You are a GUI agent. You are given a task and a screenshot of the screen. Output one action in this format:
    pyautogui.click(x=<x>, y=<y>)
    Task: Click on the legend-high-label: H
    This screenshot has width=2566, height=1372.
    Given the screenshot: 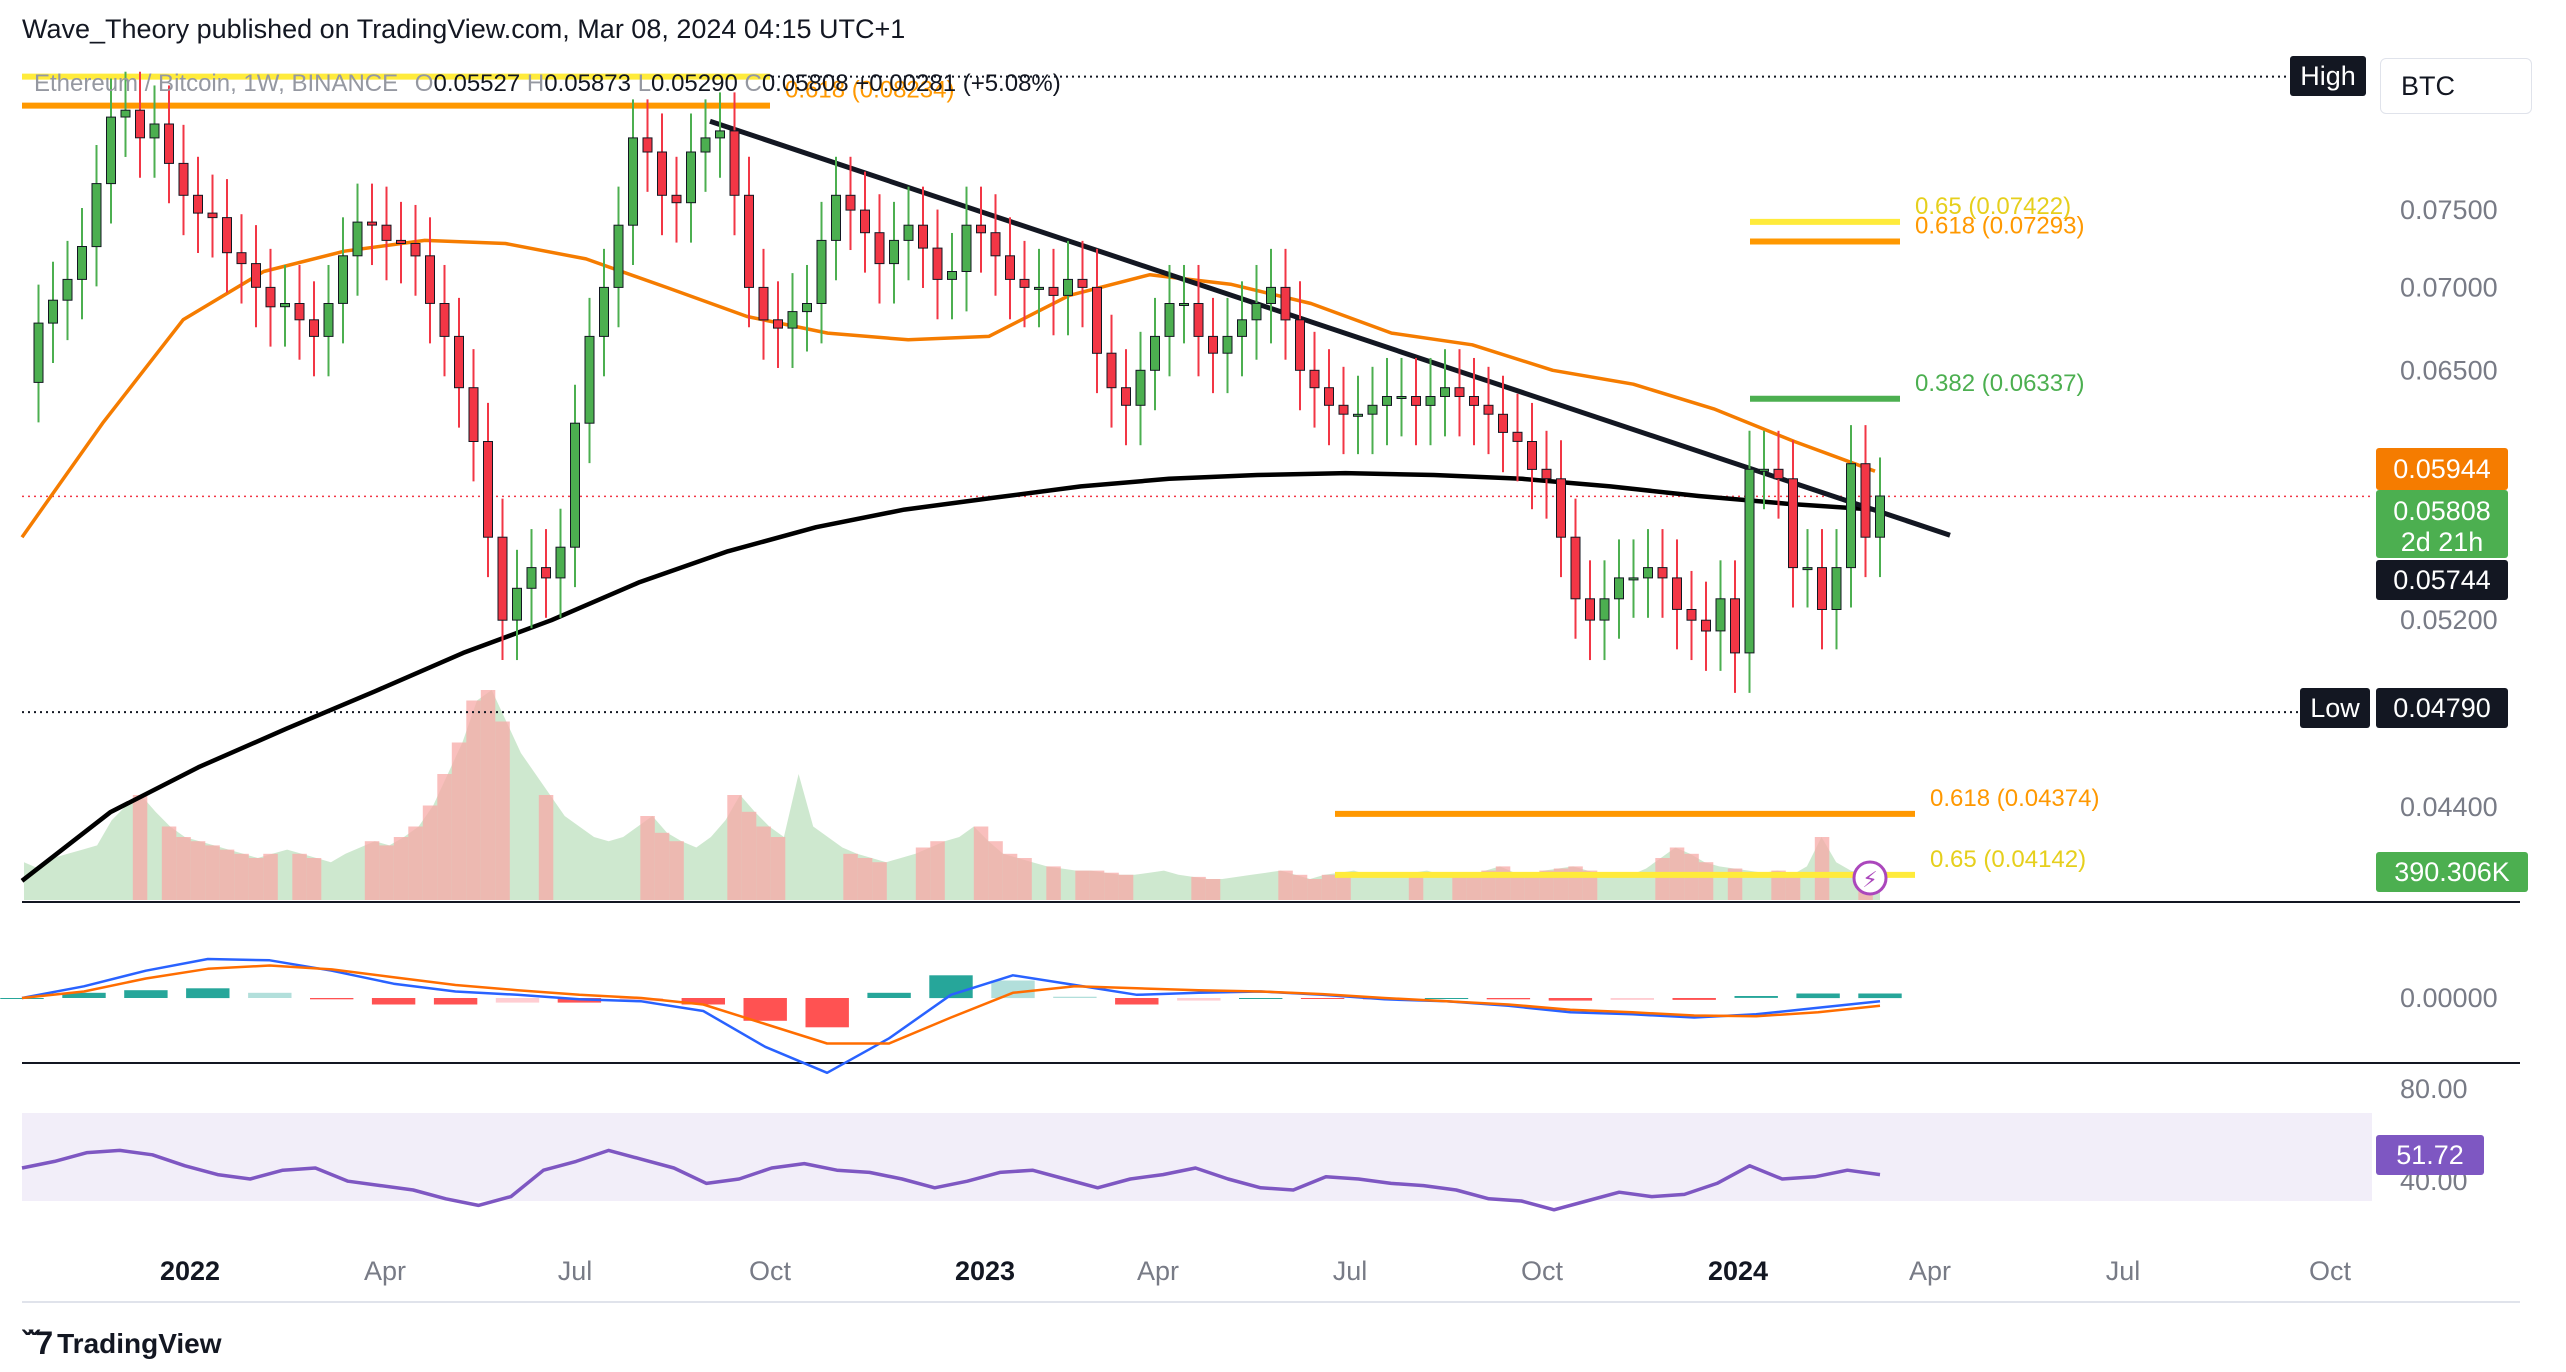 What is the action you would take?
    pyautogui.click(x=535, y=83)
    